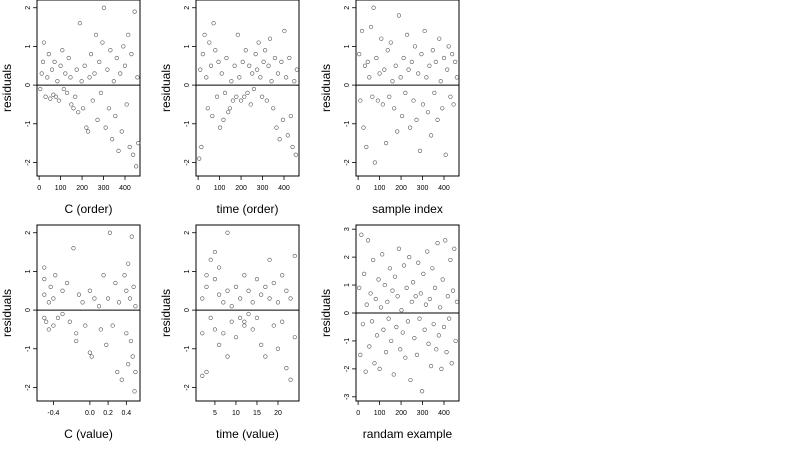 This screenshot has width=800, height=455. I want to click on y-tick-label: 0, so click(347, 313).